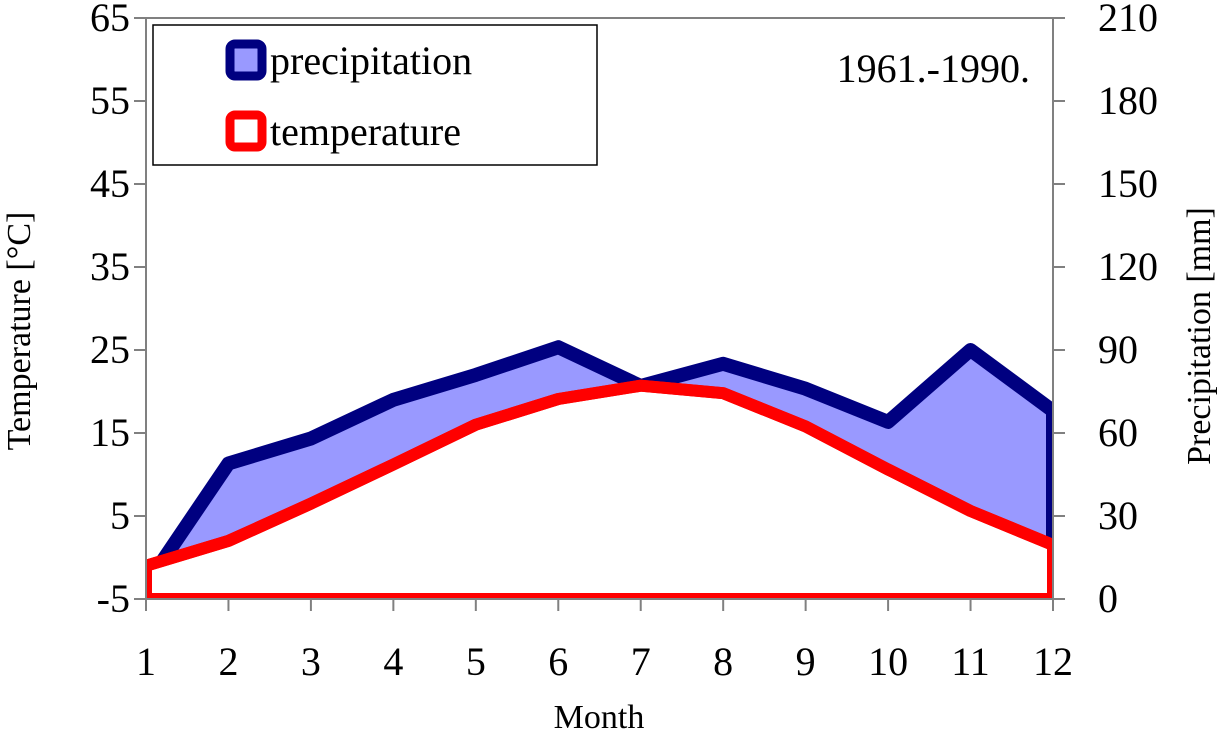 The width and height of the screenshot is (1221, 731). What do you see at coordinates (371, 60) in the screenshot?
I see `legend-precipitation-label: precipitation` at bounding box center [371, 60].